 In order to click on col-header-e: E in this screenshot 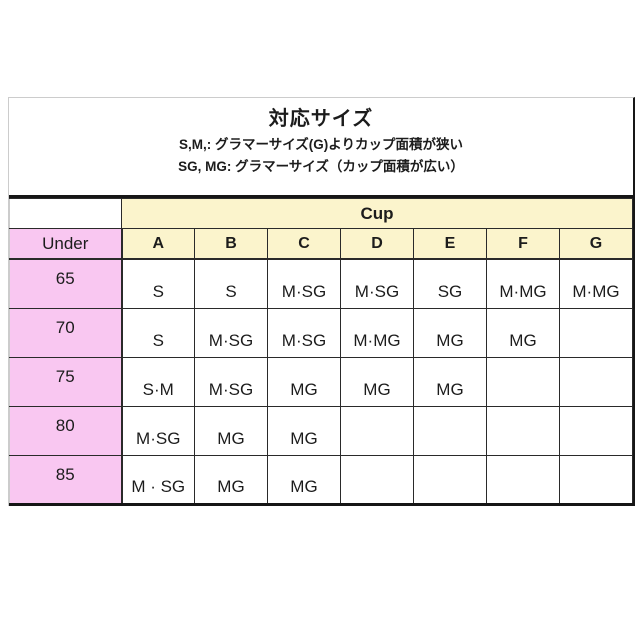, I will do `click(450, 244)`.